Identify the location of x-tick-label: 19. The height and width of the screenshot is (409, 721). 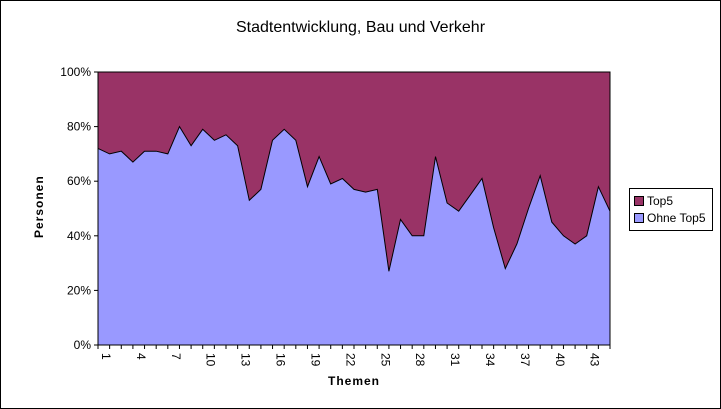
(315, 360).